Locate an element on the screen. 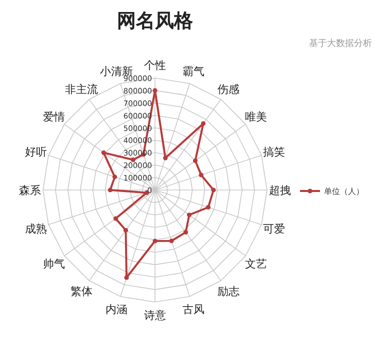 This screenshot has width=380, height=356. spoke-label: 励志 is located at coordinates (228, 291).